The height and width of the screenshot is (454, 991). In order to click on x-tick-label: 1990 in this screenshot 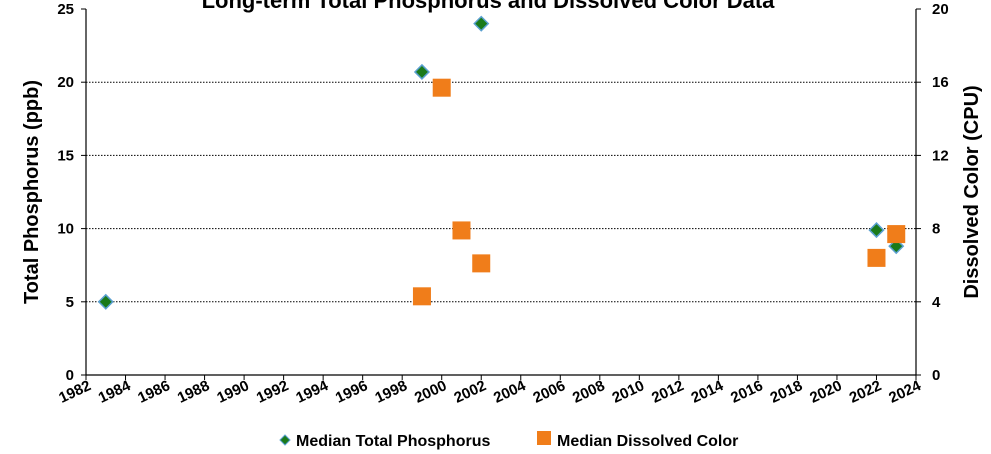, I will do `click(232, 392)`.